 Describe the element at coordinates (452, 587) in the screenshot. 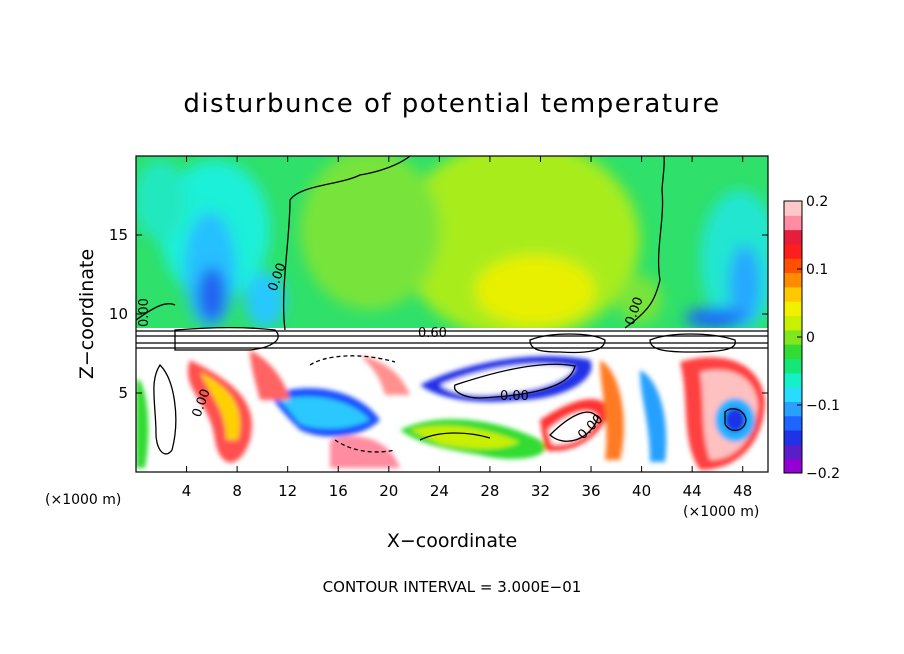

I see `contour-interval-note: CONTOUR INTERVAL = 3.000E−01` at that location.